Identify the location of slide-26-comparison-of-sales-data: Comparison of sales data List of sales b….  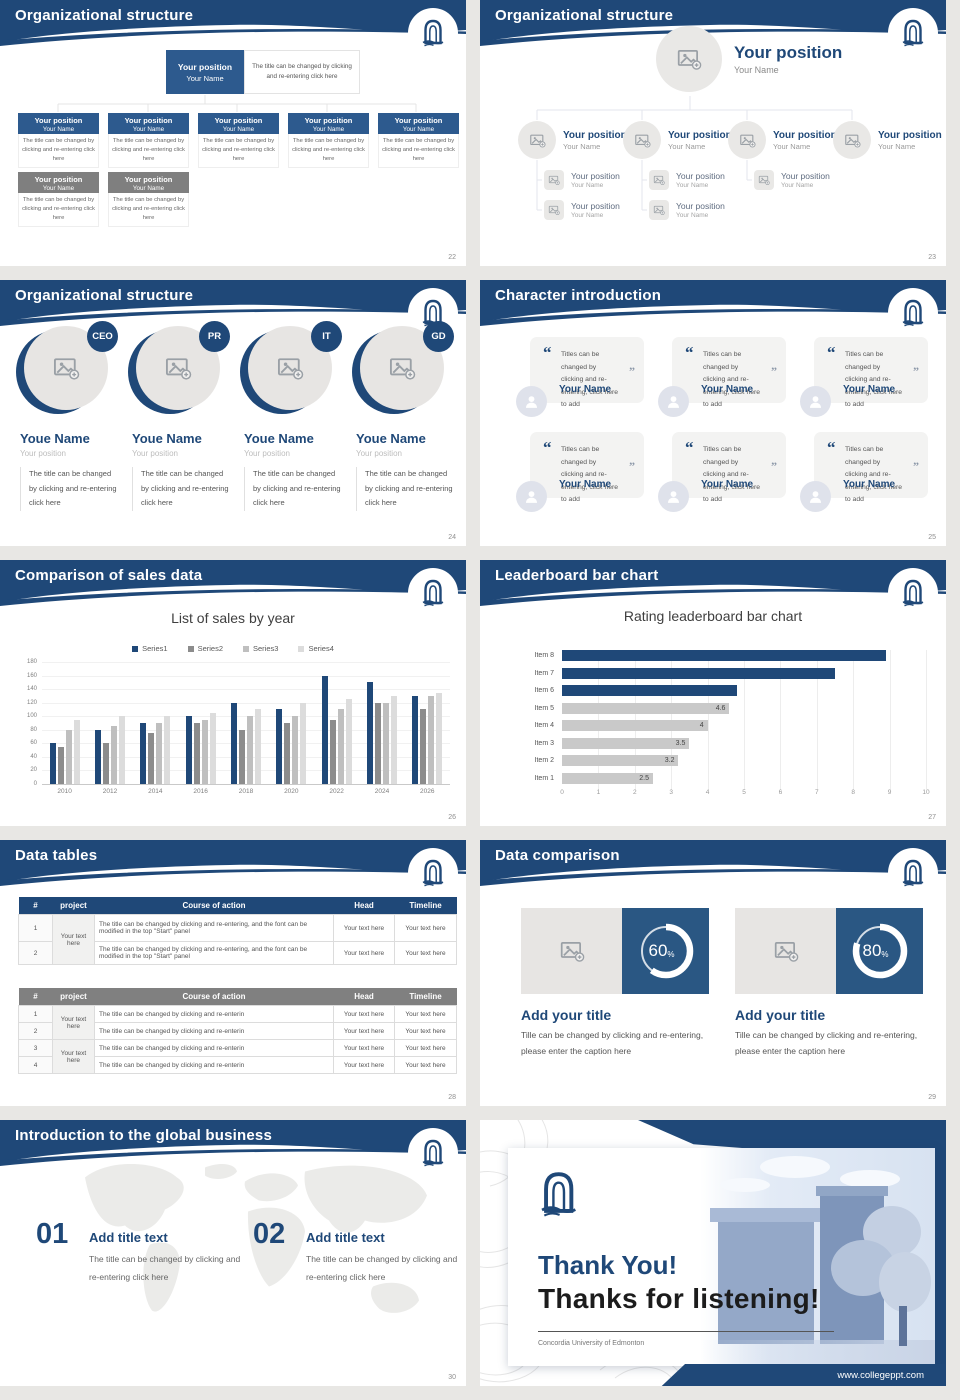
(233, 693).